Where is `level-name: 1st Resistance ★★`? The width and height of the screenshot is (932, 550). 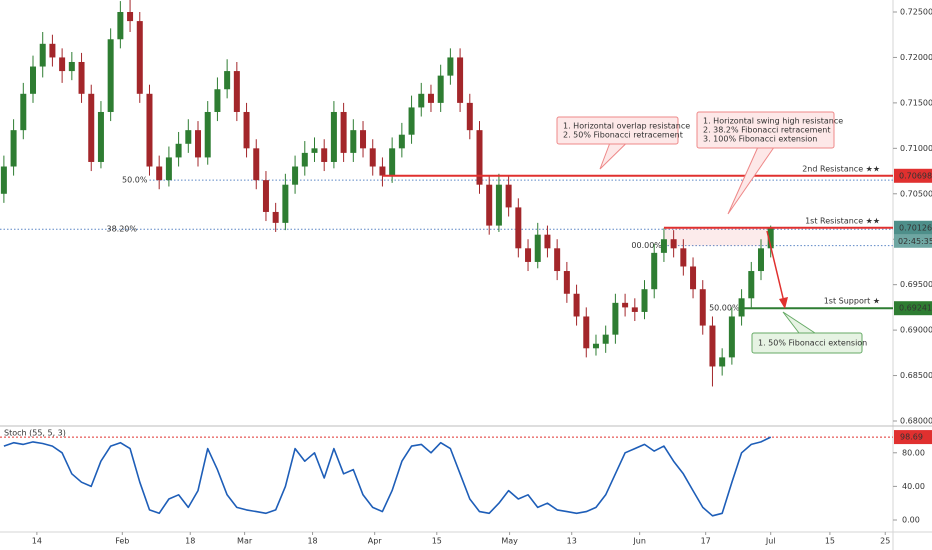
level-name: 1st Resistance ★★ is located at coordinates (842, 220).